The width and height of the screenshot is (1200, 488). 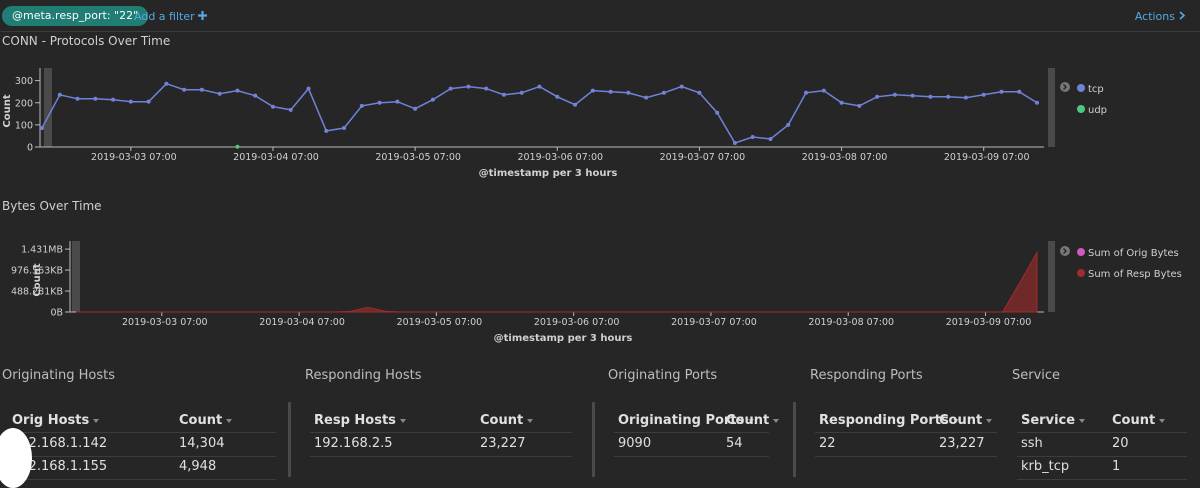 What do you see at coordinates (1045, 466) in the screenshot?
I see `table-cell: krb_tcp` at bounding box center [1045, 466].